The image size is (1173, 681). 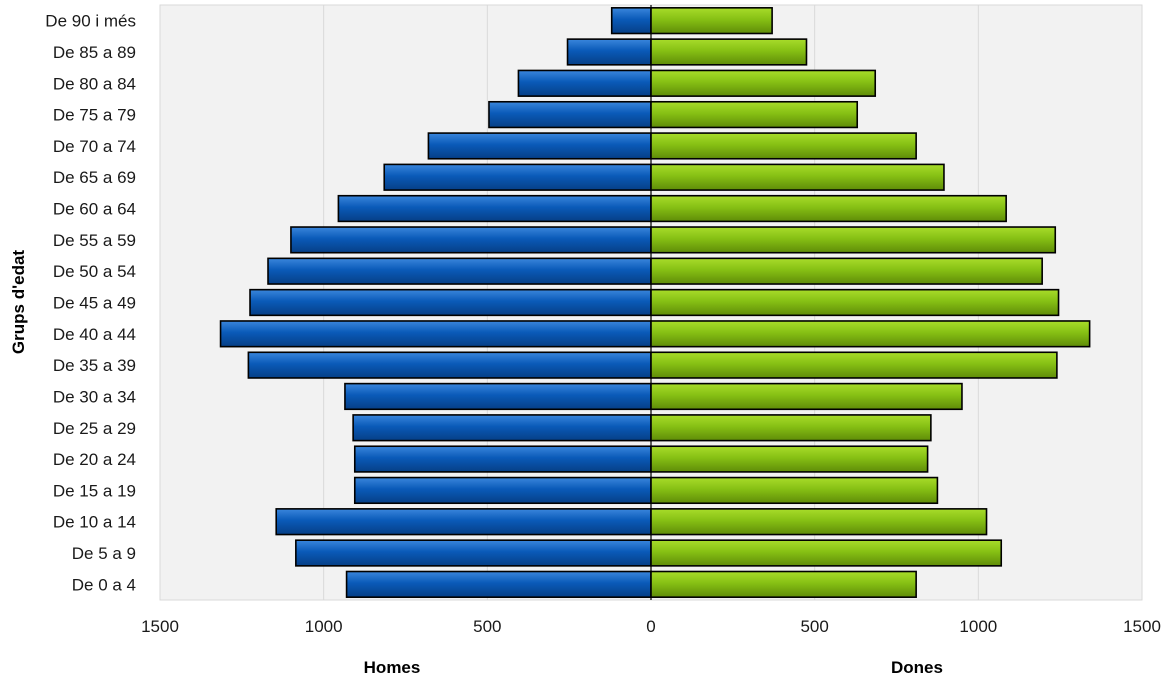 What do you see at coordinates (94, 490) in the screenshot?
I see `y-tick-label: De 15 a 19` at bounding box center [94, 490].